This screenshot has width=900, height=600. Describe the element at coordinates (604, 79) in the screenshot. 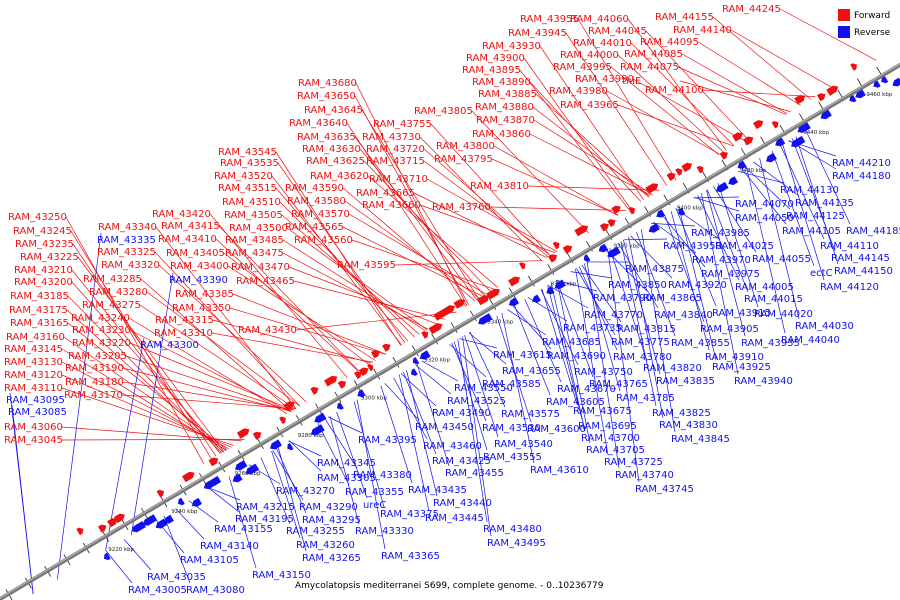

I see `gene-label: RAM_43990` at that location.